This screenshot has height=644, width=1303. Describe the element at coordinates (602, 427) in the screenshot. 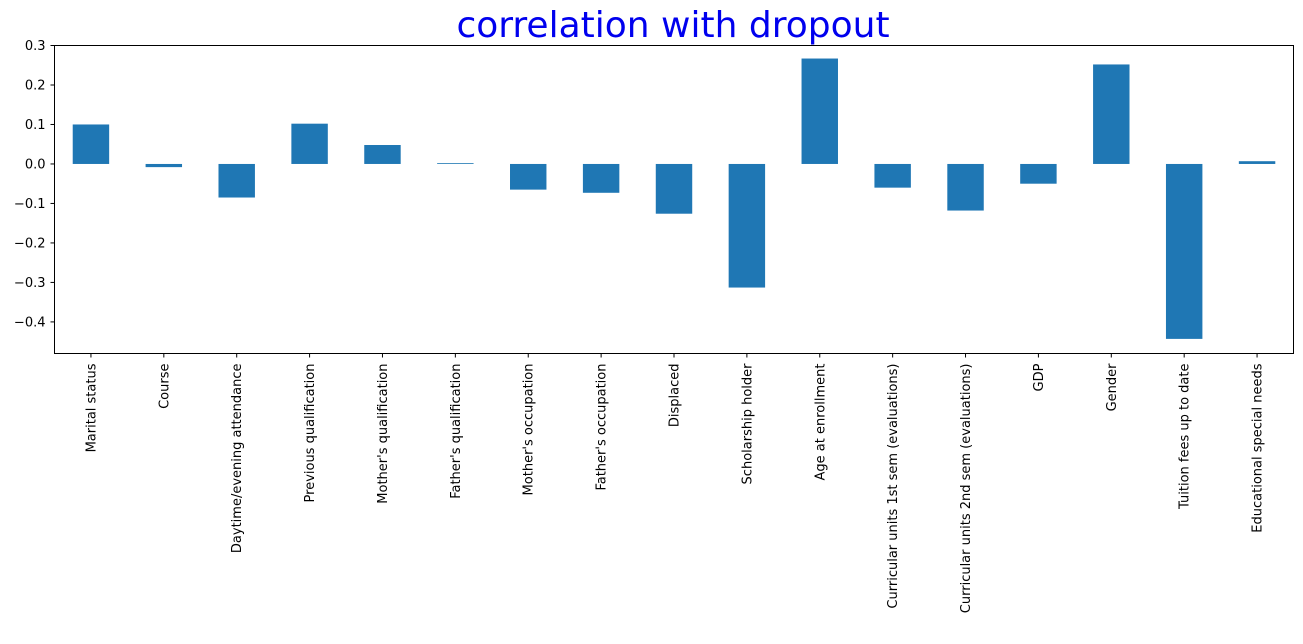

I see `x-tick-label: Father's occupation` at that location.